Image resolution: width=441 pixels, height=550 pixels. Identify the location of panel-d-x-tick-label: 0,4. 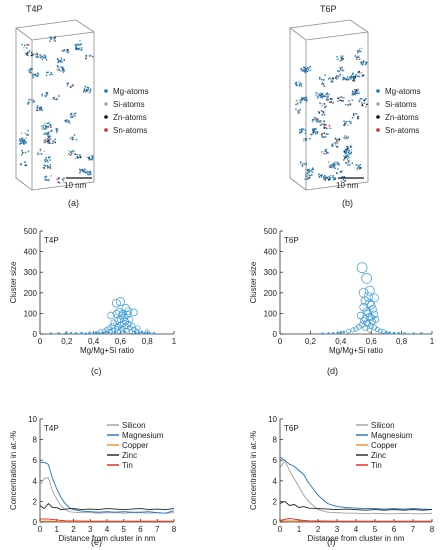
(341, 341).